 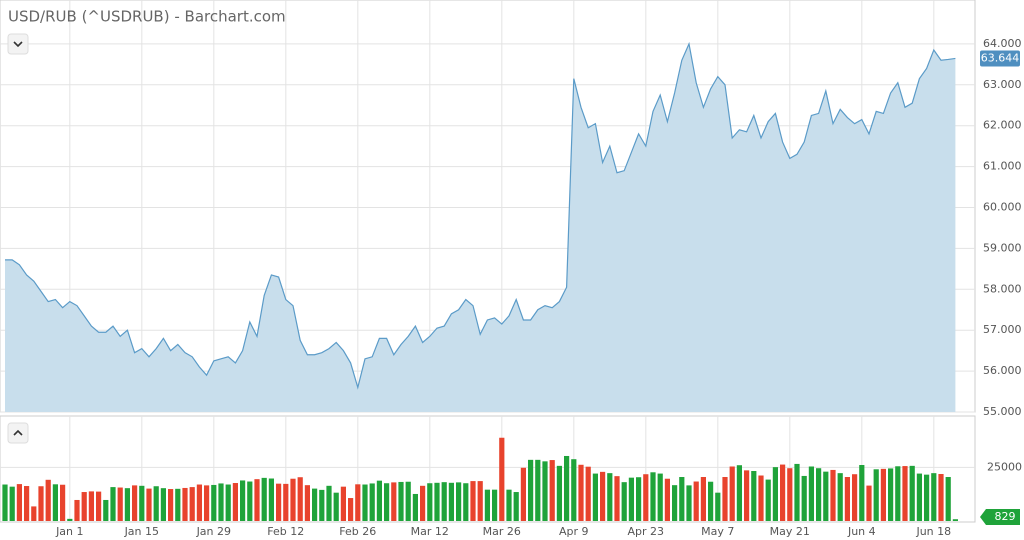 I want to click on y-tick-label: 63.000, so click(x=1002, y=84).